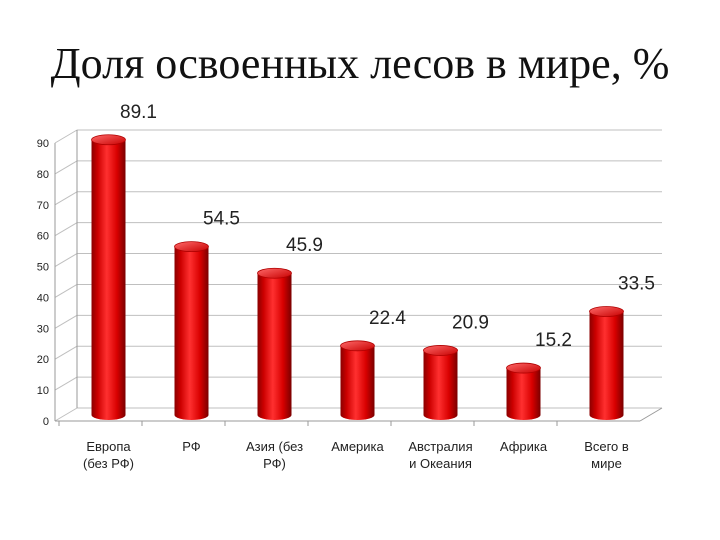  What do you see at coordinates (43, 206) in the screenshot?
I see `y-tick-label: 70` at bounding box center [43, 206].